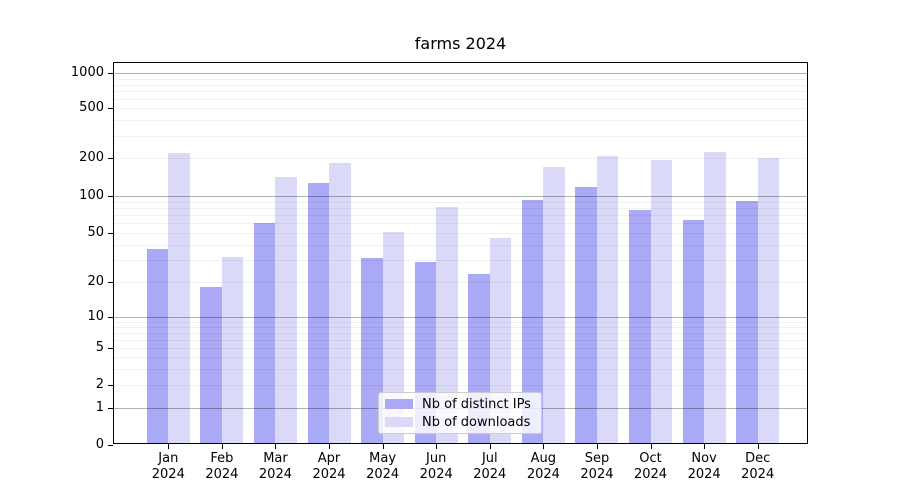  I want to click on y-tick-label: 2, so click(99, 384).